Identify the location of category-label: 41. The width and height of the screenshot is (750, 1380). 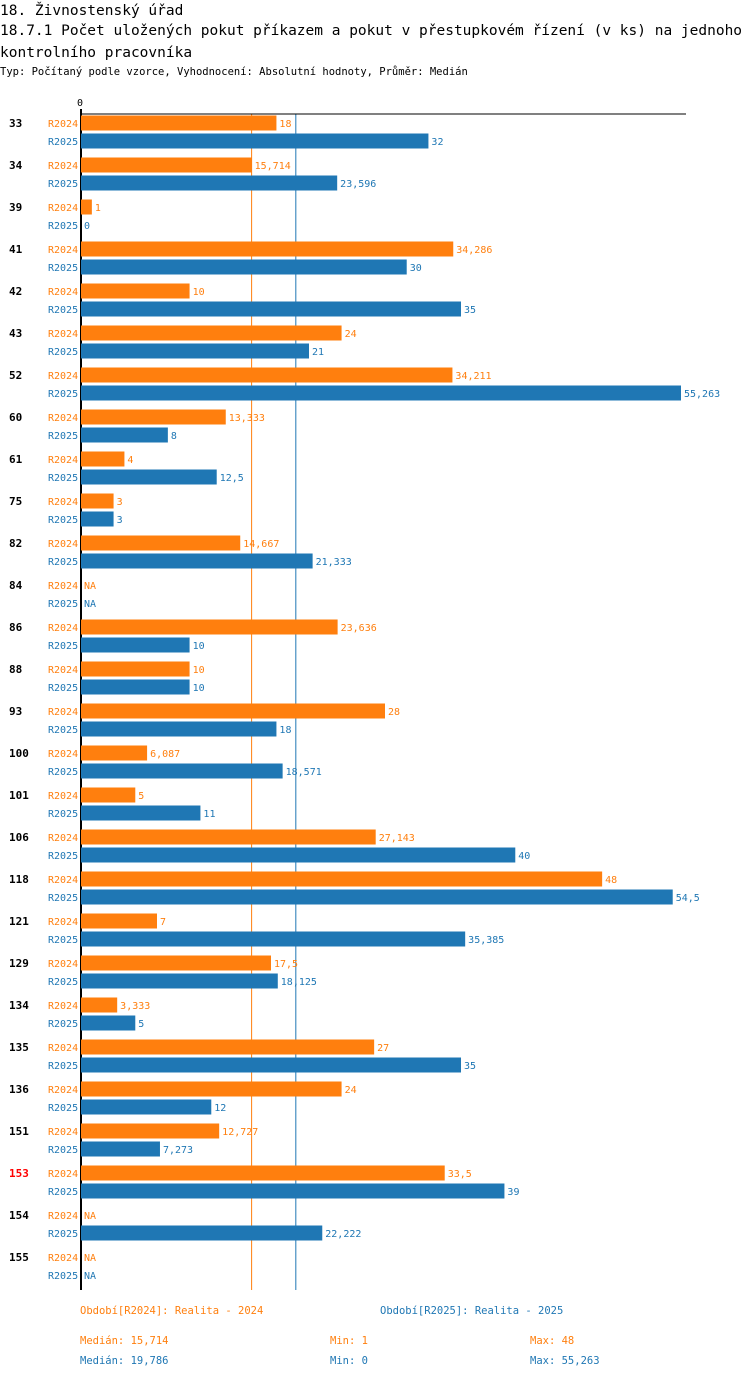
(16, 249).